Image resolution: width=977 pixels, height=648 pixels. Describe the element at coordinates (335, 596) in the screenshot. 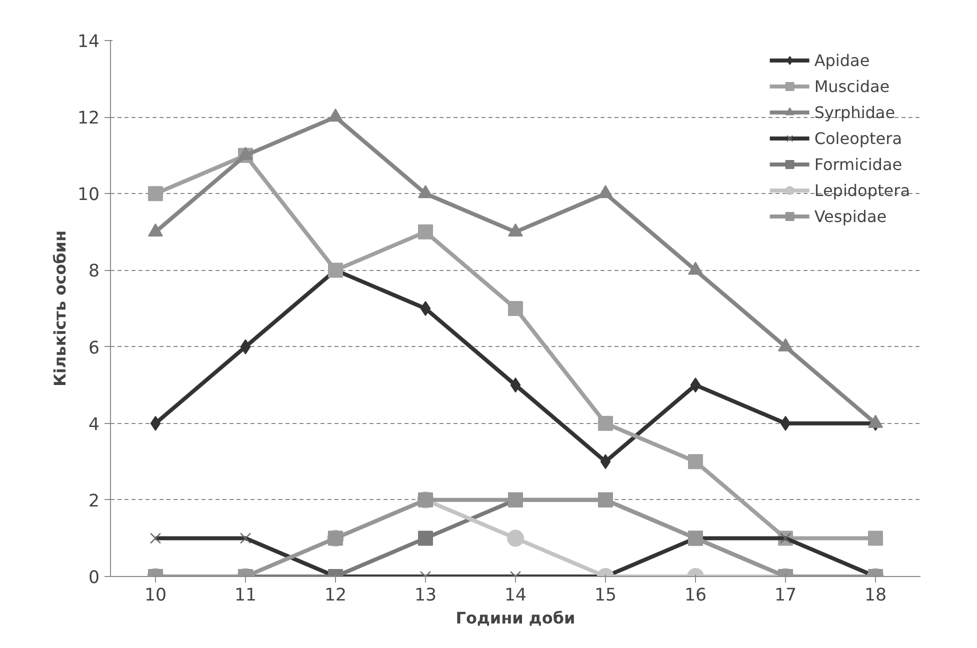

I see `x-tick-label: 12` at that location.